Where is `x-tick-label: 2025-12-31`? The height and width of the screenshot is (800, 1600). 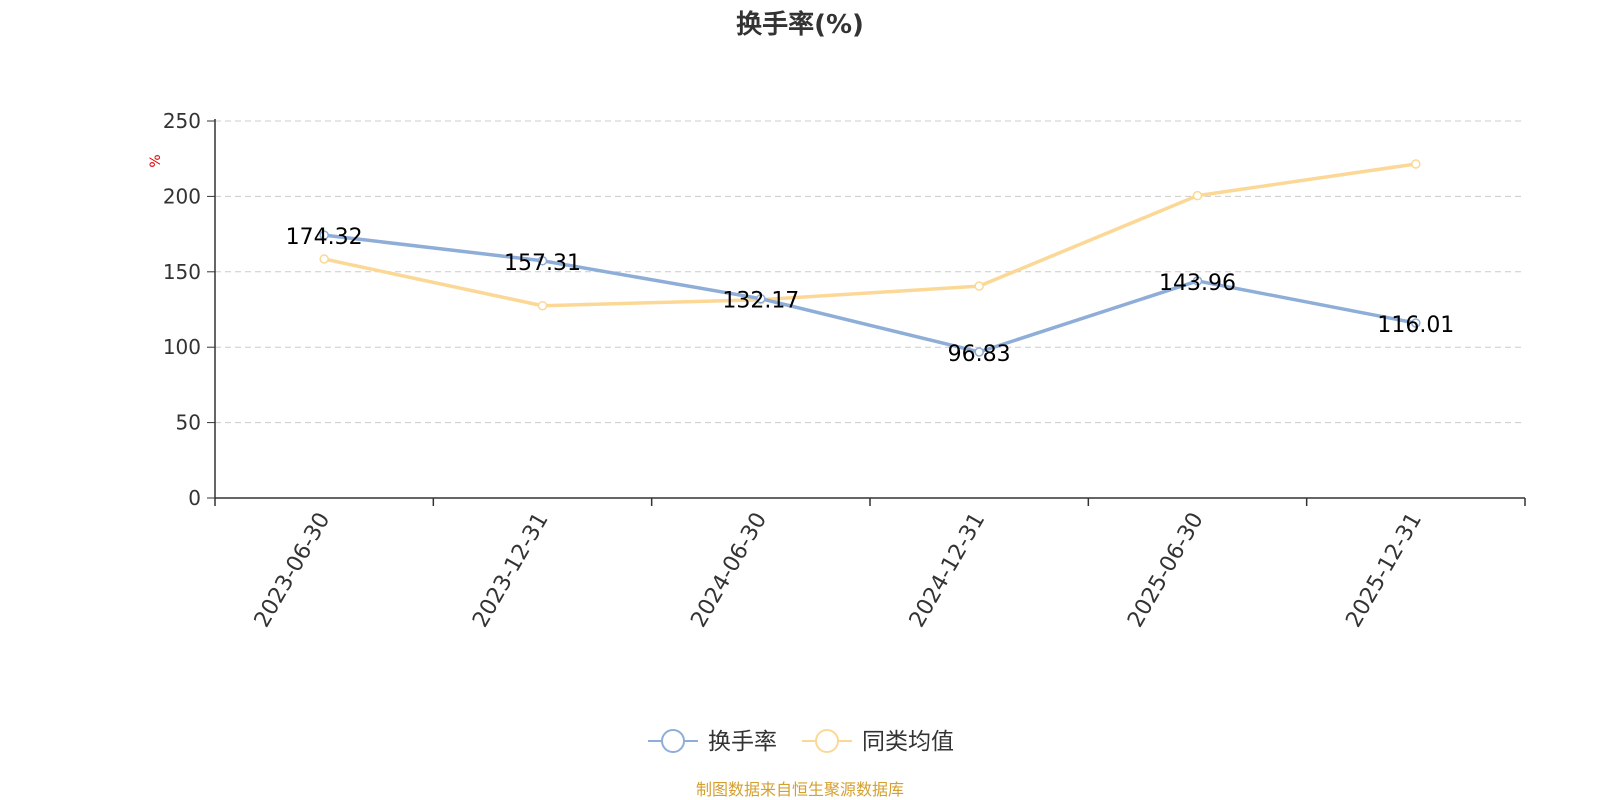
x-tick-label: 2025-12-31 is located at coordinates (1384, 570).